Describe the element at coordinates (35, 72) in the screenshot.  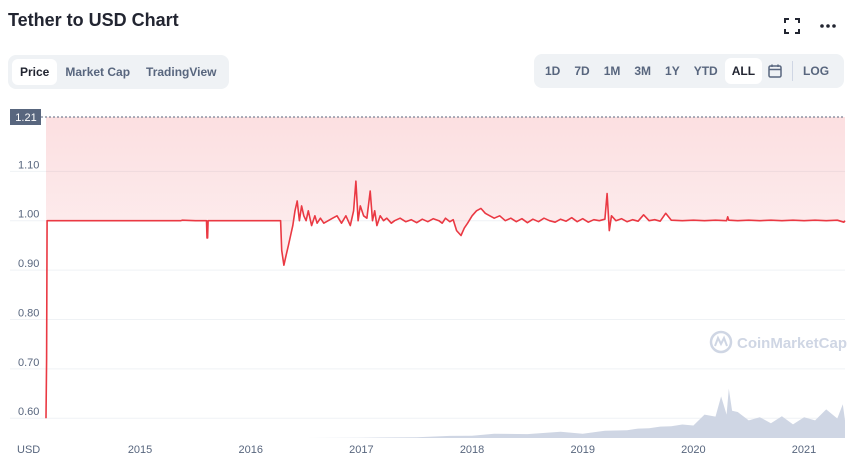
I see `tab-price: Price` at that location.